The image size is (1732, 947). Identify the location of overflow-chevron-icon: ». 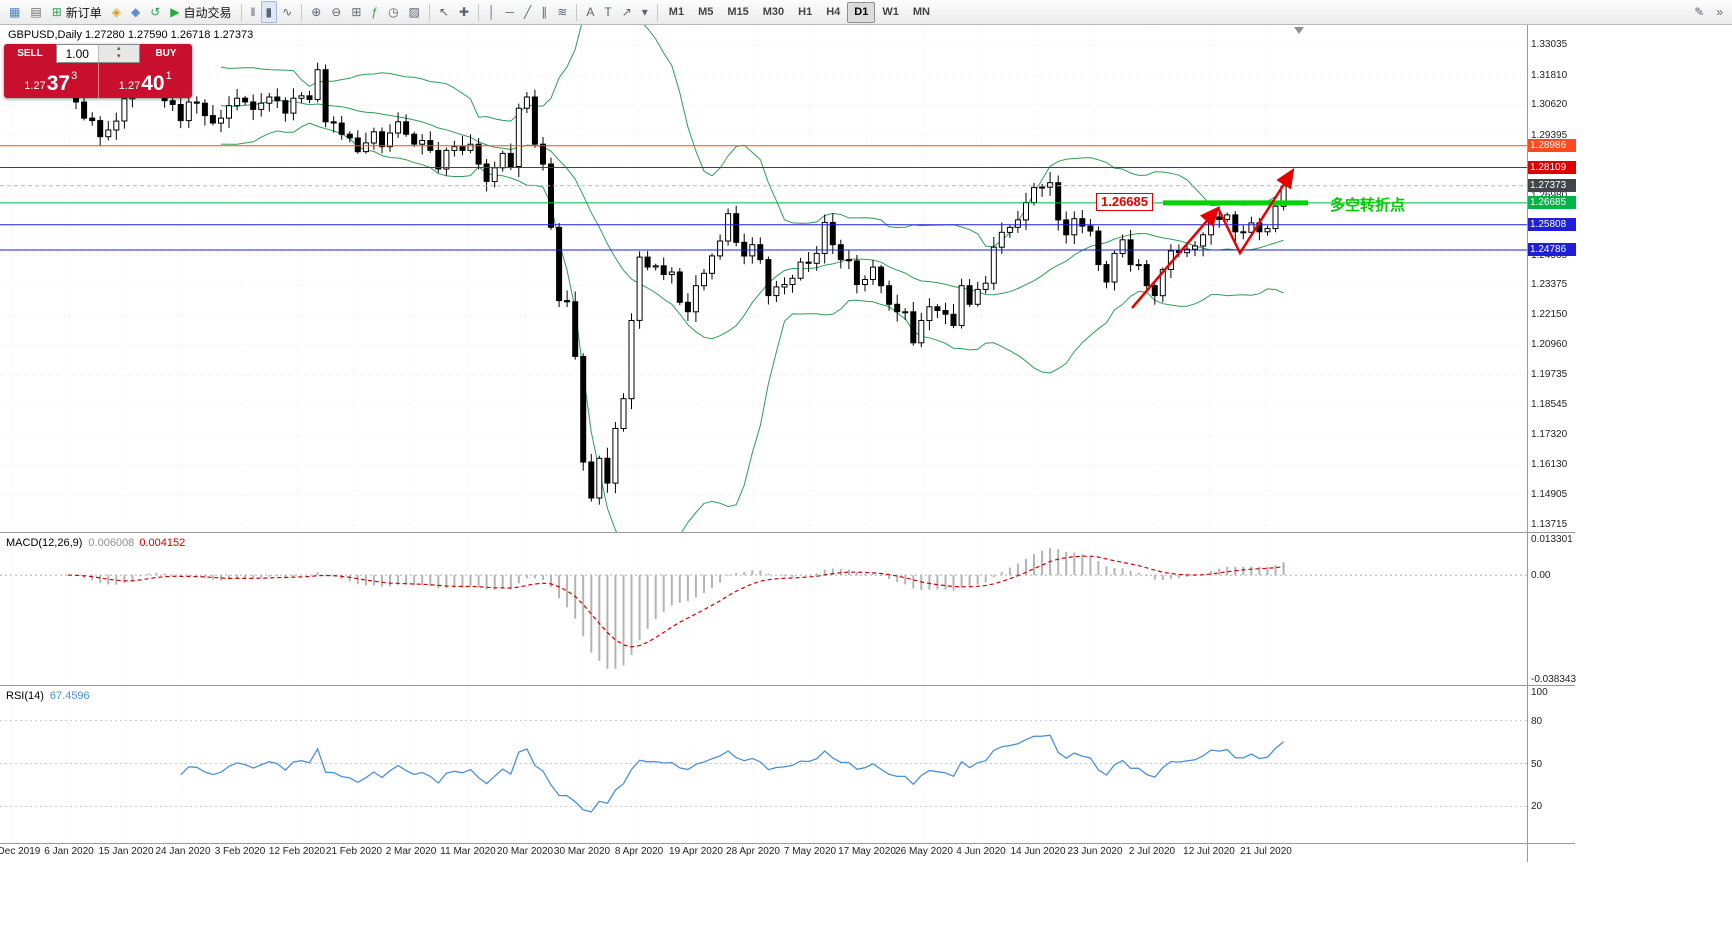
(1719, 12).